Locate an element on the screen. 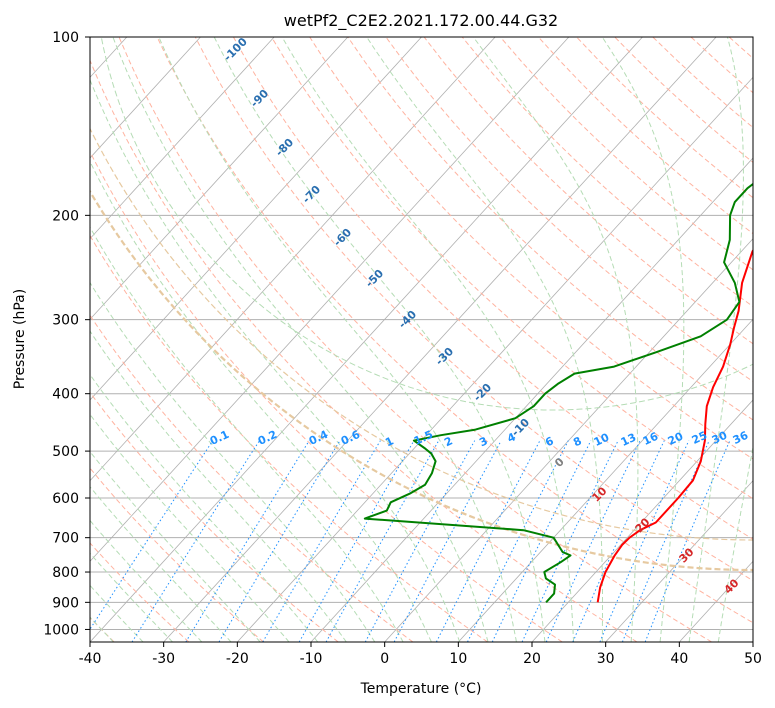 The width and height of the screenshot is (775, 708). x-tick-label: 0 is located at coordinates (384, 659).